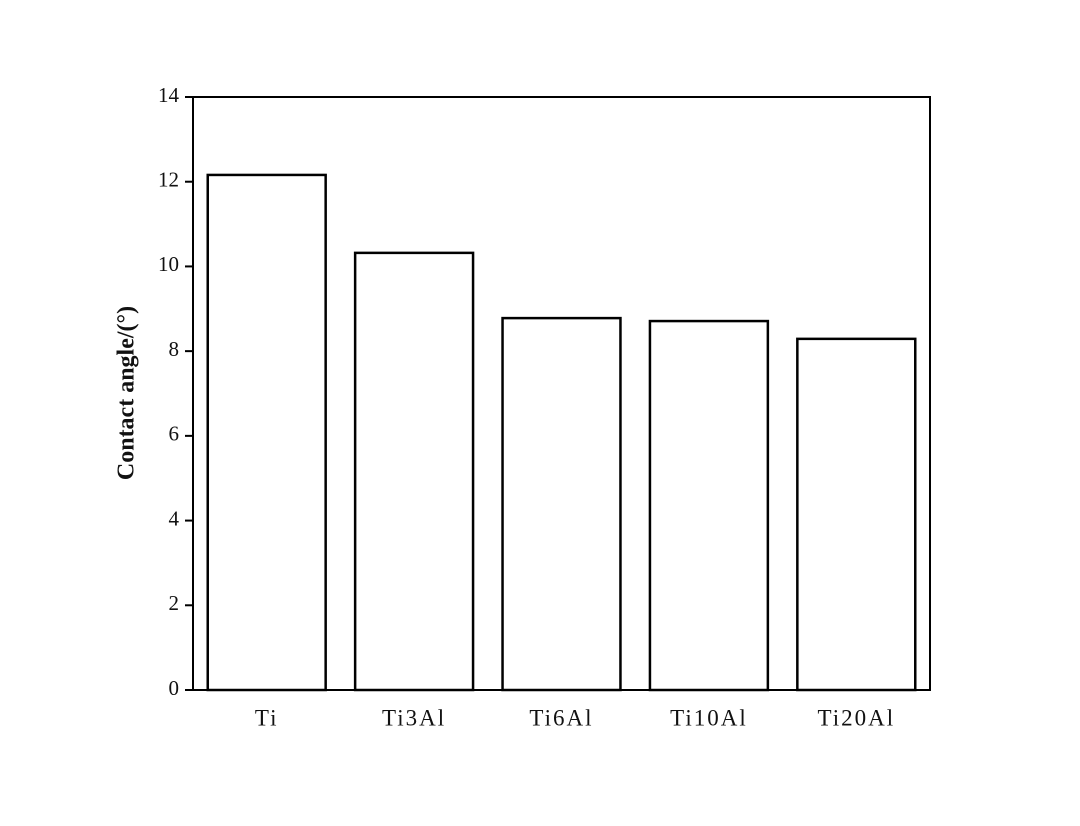 The width and height of the screenshot is (1080, 826). Describe the element at coordinates (174, 688) in the screenshot. I see `y-tick-label: 0` at that location.